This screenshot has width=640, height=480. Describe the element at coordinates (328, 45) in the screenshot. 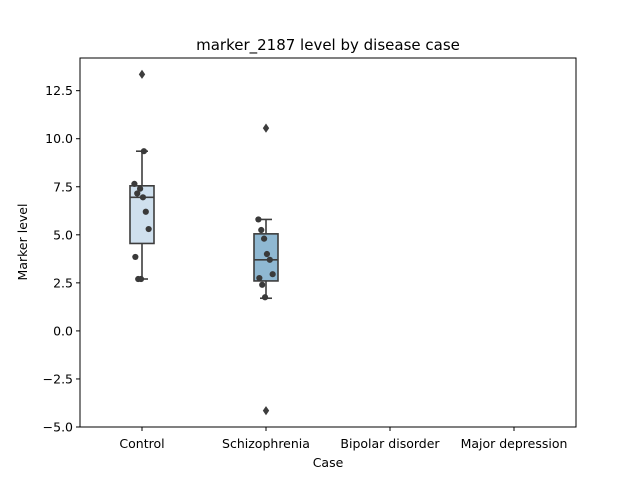

I see `chart-title: marker_2187 level by disease case` at that location.